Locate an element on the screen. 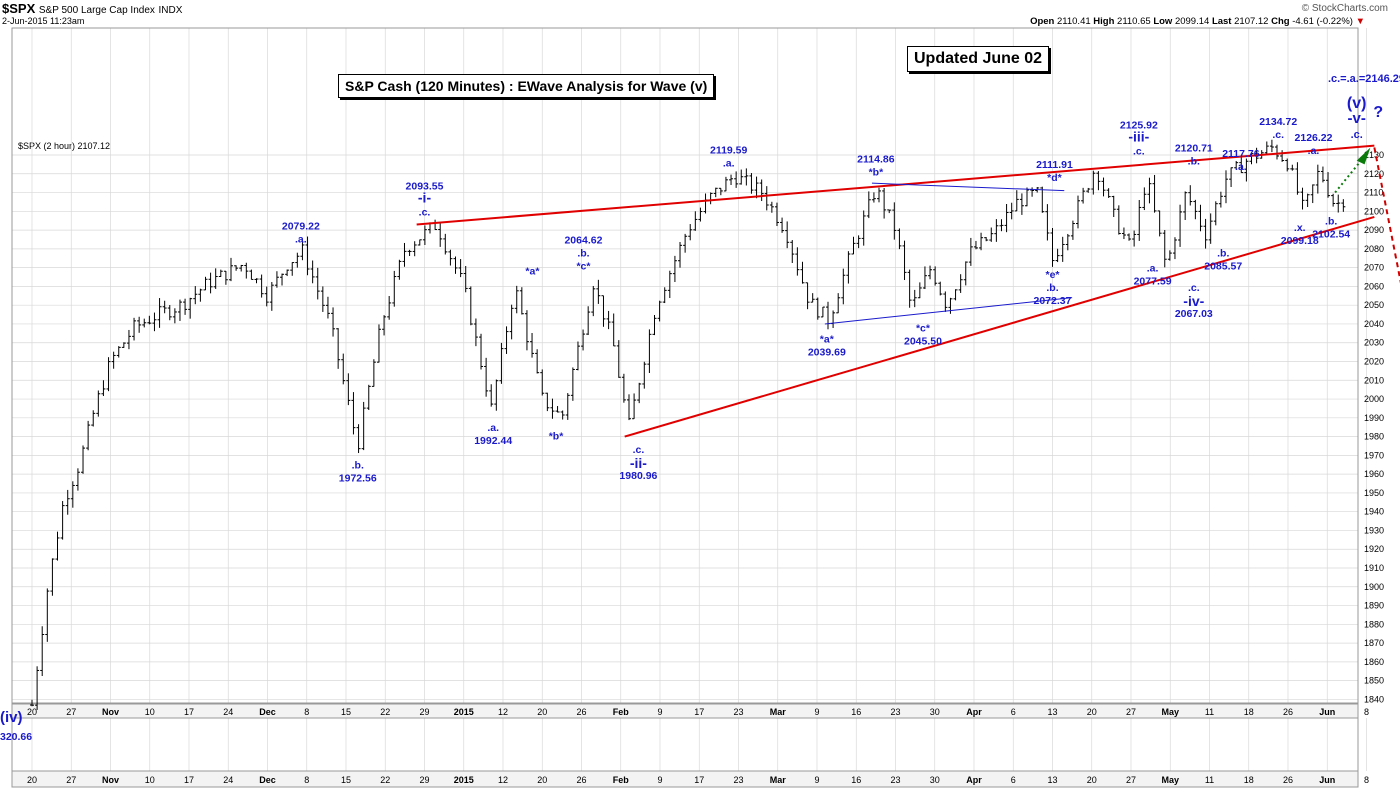 The image size is (1400, 791). wave-label: 2102.54 is located at coordinates (1331, 235).